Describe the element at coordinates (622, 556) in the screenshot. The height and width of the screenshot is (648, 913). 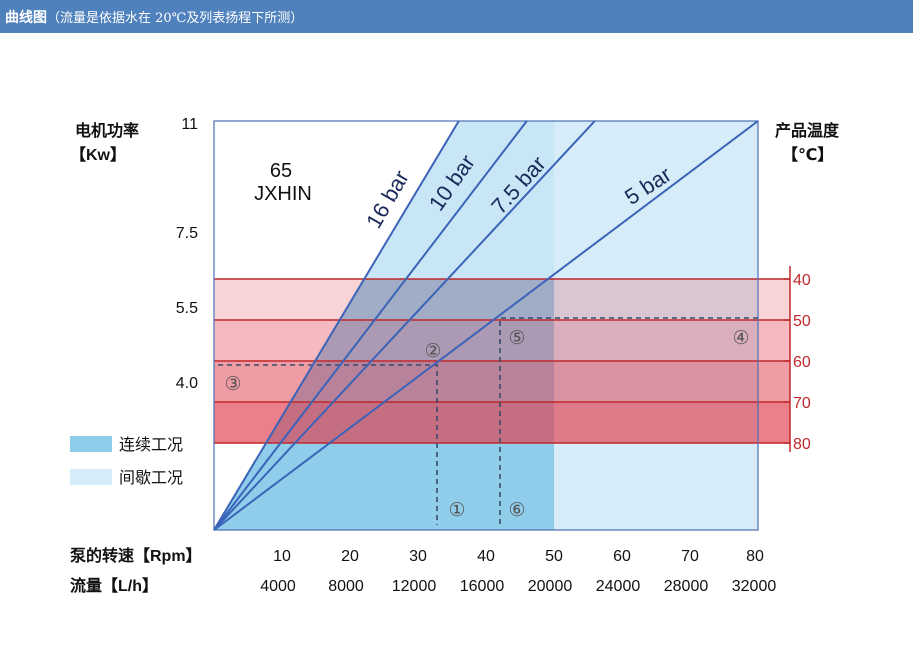
I see `speed-tick-label: 60` at that location.